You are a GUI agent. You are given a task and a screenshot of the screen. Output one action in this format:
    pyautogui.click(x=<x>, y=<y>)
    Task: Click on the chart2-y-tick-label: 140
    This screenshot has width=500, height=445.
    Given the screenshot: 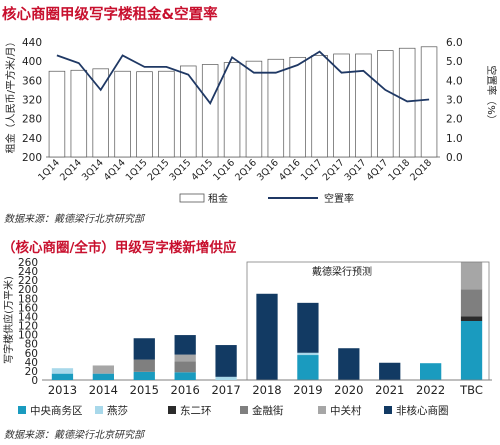 What is the action you would take?
    pyautogui.click(x=28, y=317)
    